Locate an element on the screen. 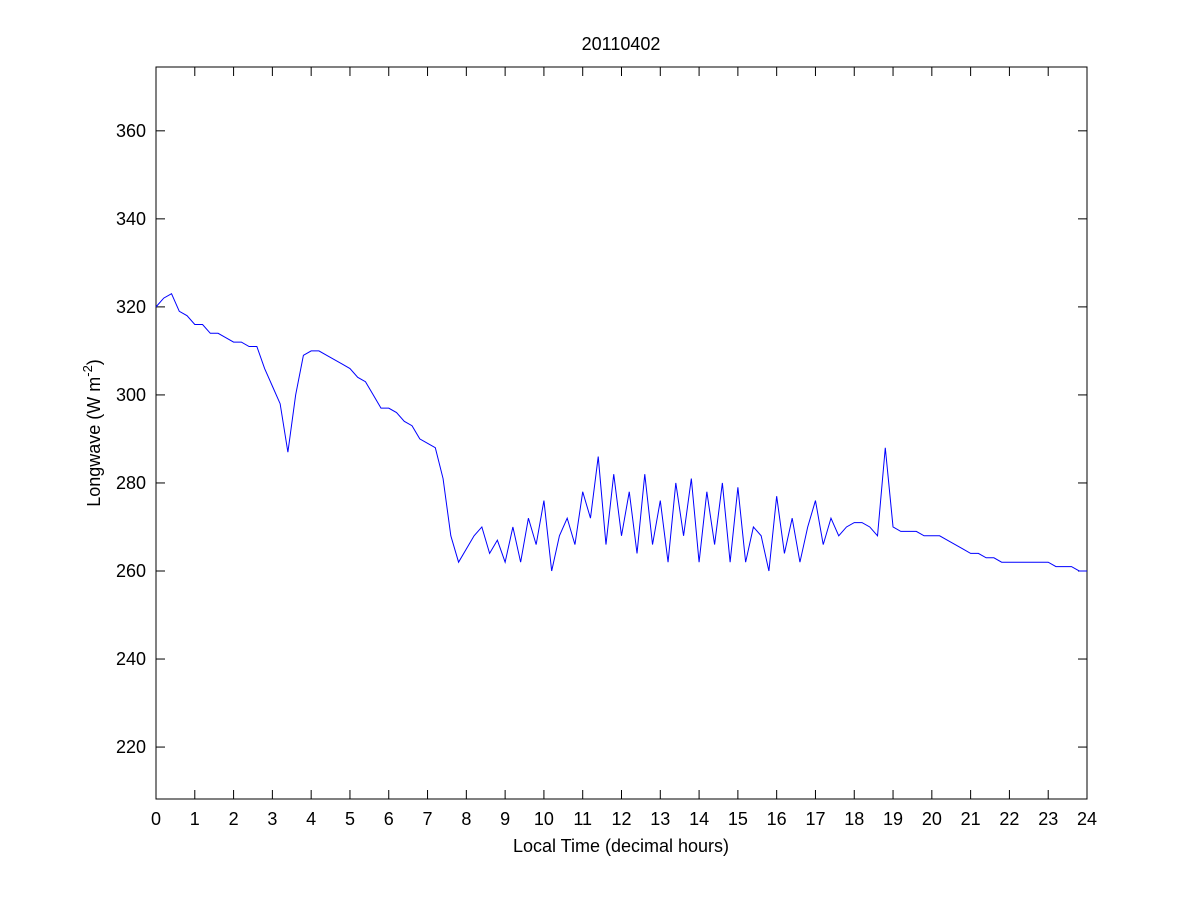 Image resolution: width=1201 pixels, height=905 pixels. x-tick-label: 9 is located at coordinates (505, 819).